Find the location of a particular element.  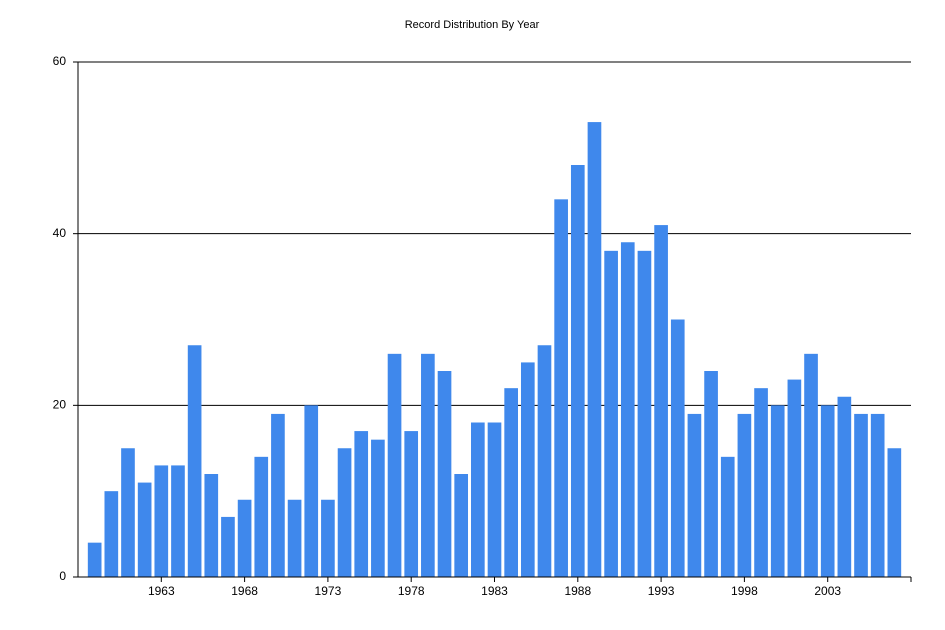

x-tick-label: 1968 is located at coordinates (244, 591).